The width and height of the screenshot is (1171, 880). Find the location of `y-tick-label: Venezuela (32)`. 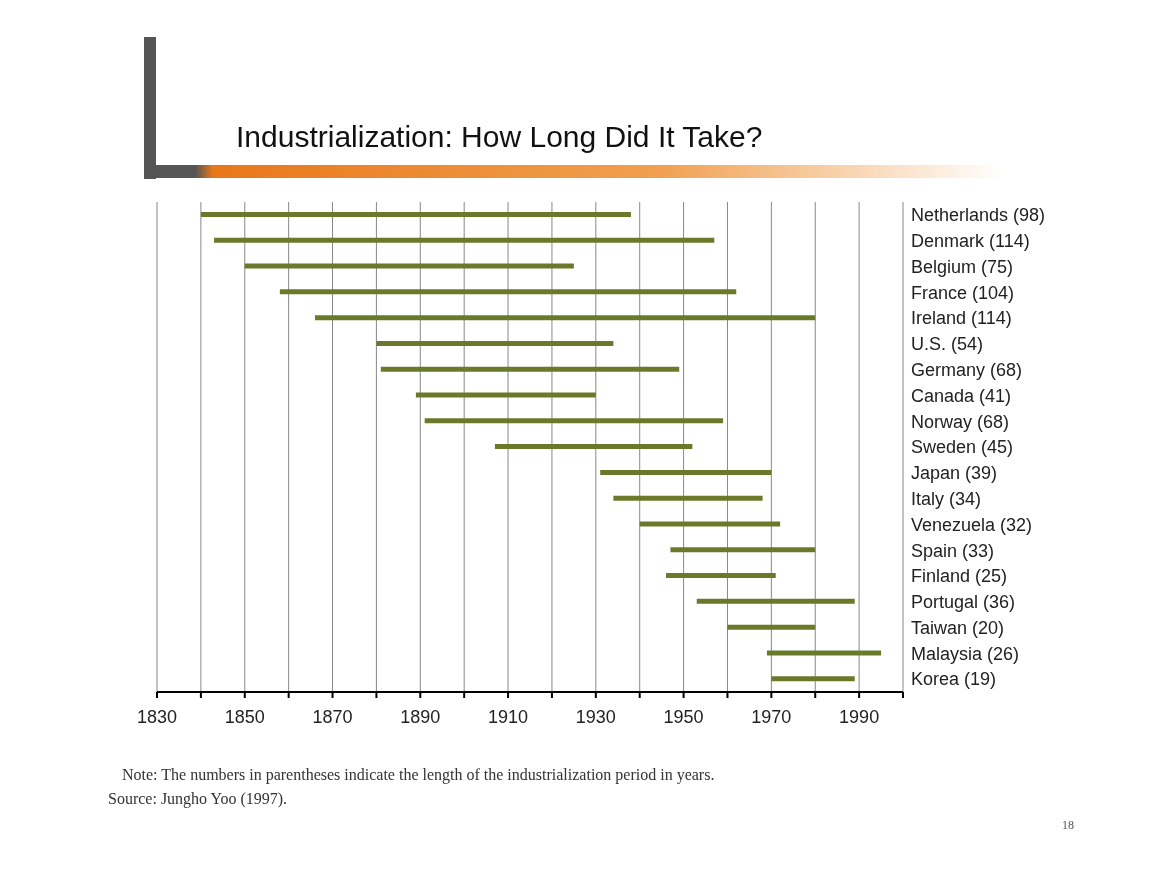

y-tick-label: Venezuela (32) is located at coordinates (972, 524).